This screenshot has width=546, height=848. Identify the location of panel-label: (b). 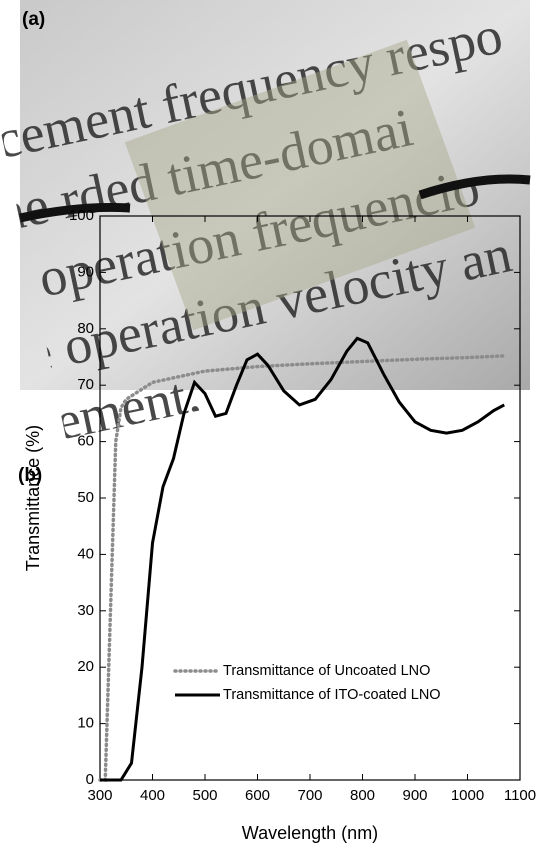
(30, 475).